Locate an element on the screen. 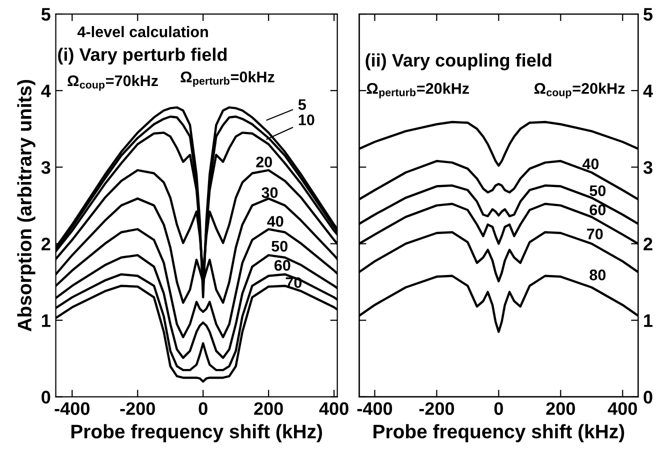 This screenshot has height=452, width=664. series-label: 70 is located at coordinates (595, 234).